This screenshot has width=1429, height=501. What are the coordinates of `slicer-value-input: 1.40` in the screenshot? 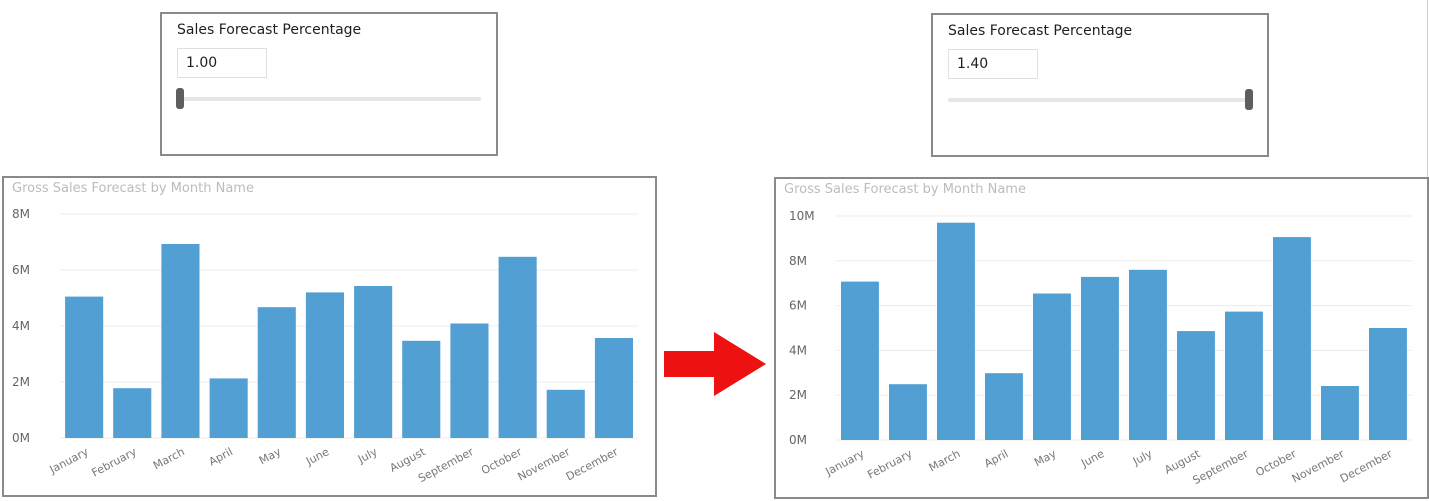 It's located at (993, 64).